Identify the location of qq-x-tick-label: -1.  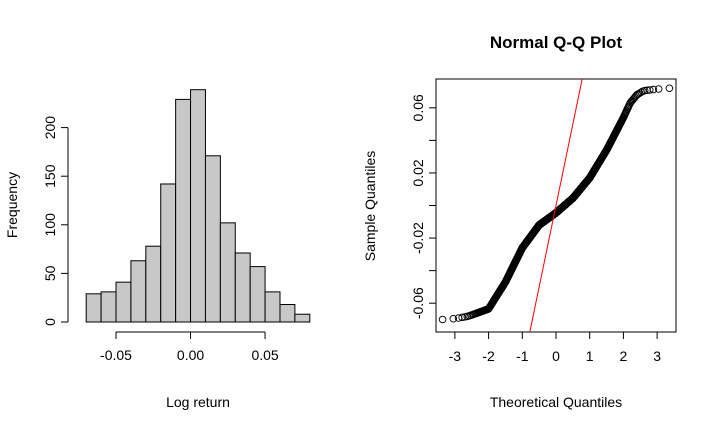
(522, 356).